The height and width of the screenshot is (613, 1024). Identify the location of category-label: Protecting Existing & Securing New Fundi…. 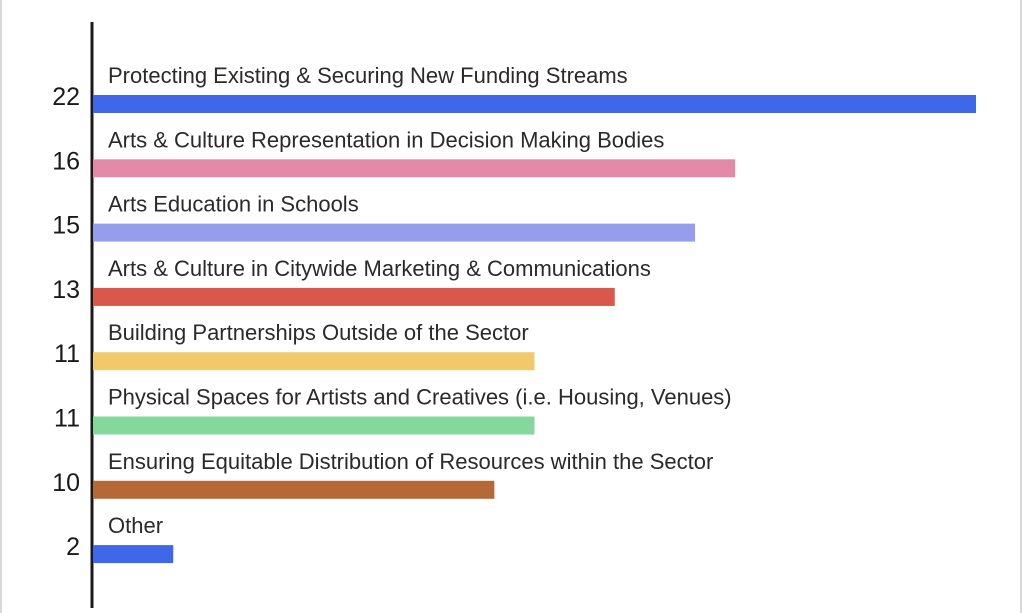
(368, 75).